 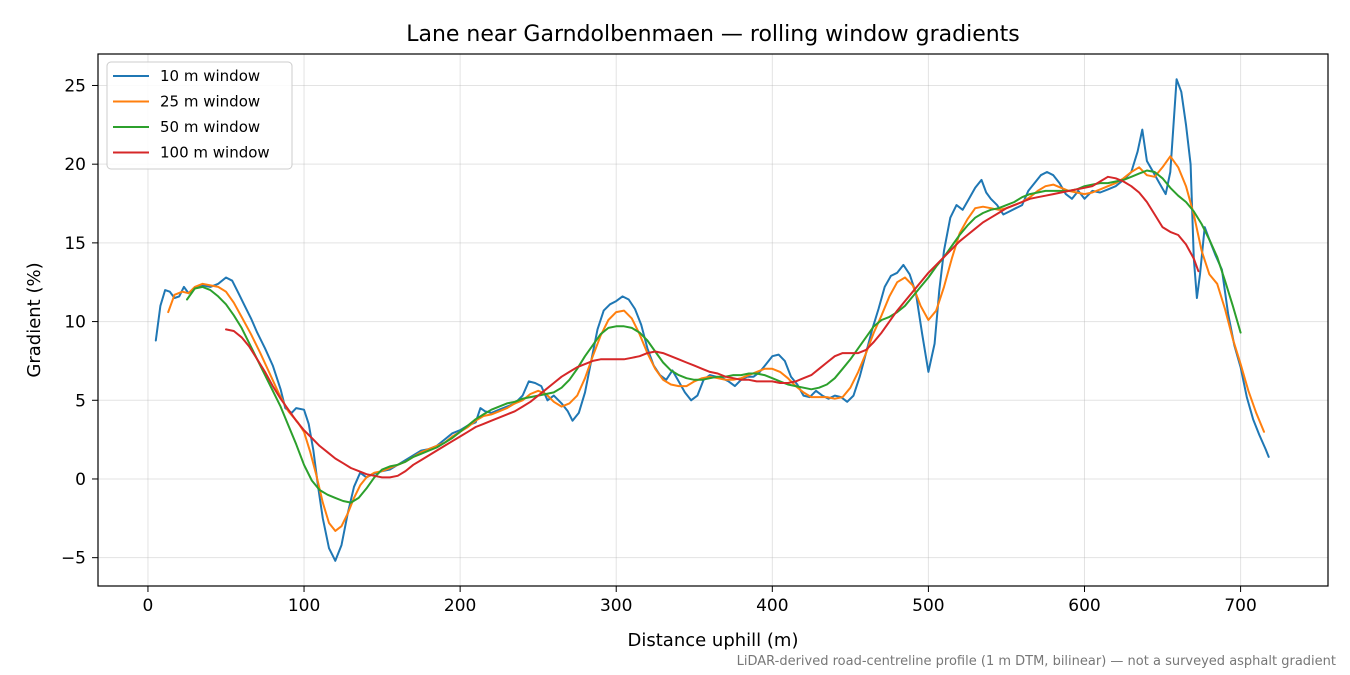 I want to click on y-tick-label: −5, so click(x=73, y=559).